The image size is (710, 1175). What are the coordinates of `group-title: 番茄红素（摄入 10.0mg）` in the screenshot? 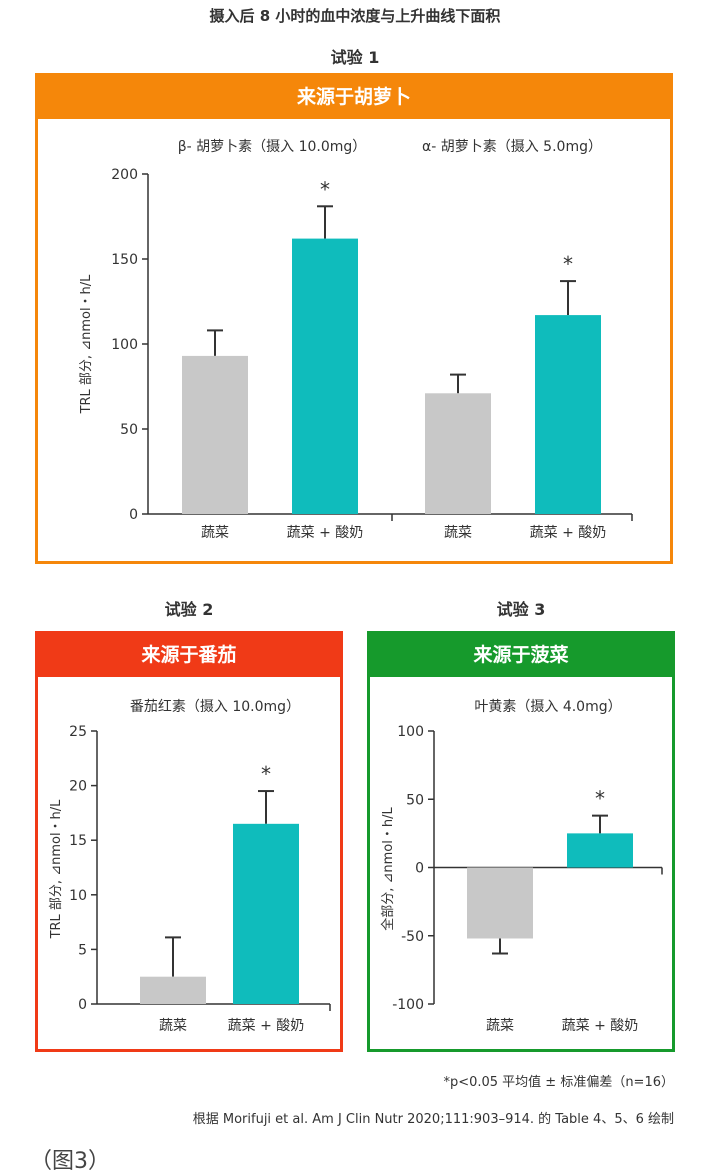 It's located at (215, 706).